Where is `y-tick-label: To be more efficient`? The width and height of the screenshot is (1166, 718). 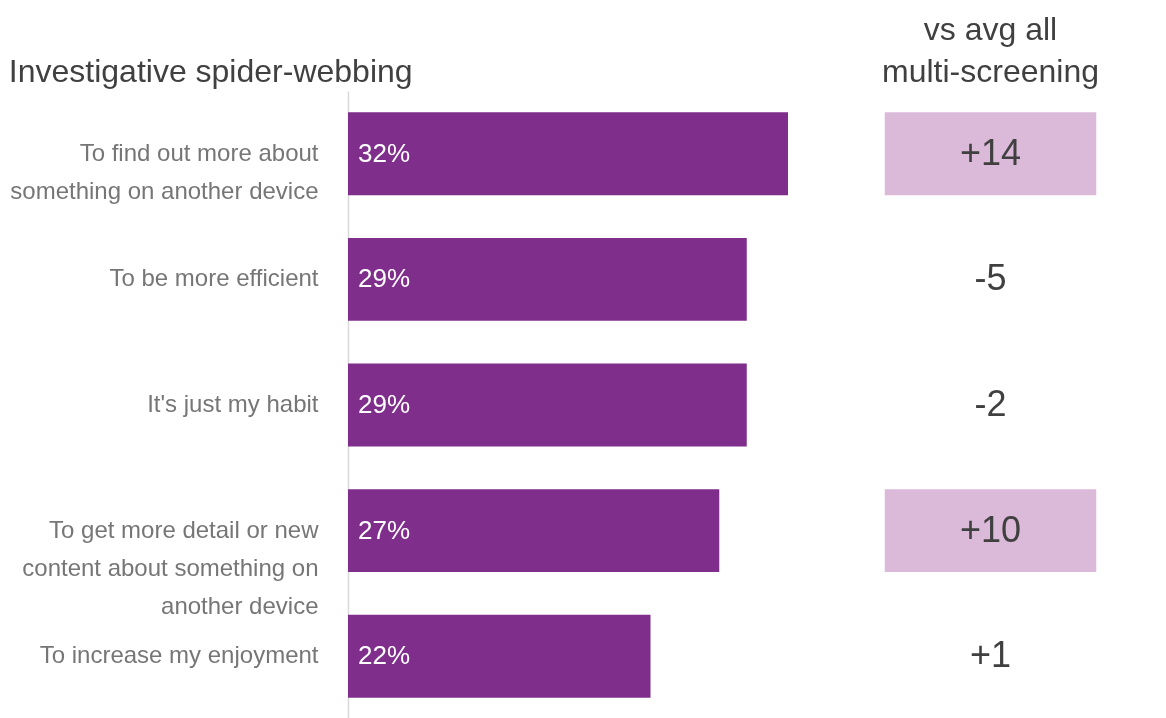
y-tick-label: To be more efficient is located at coordinates (214, 278).